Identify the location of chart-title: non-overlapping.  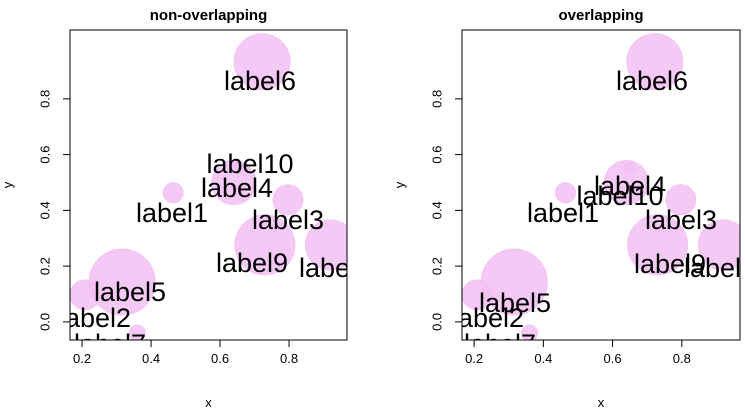
(209, 15).